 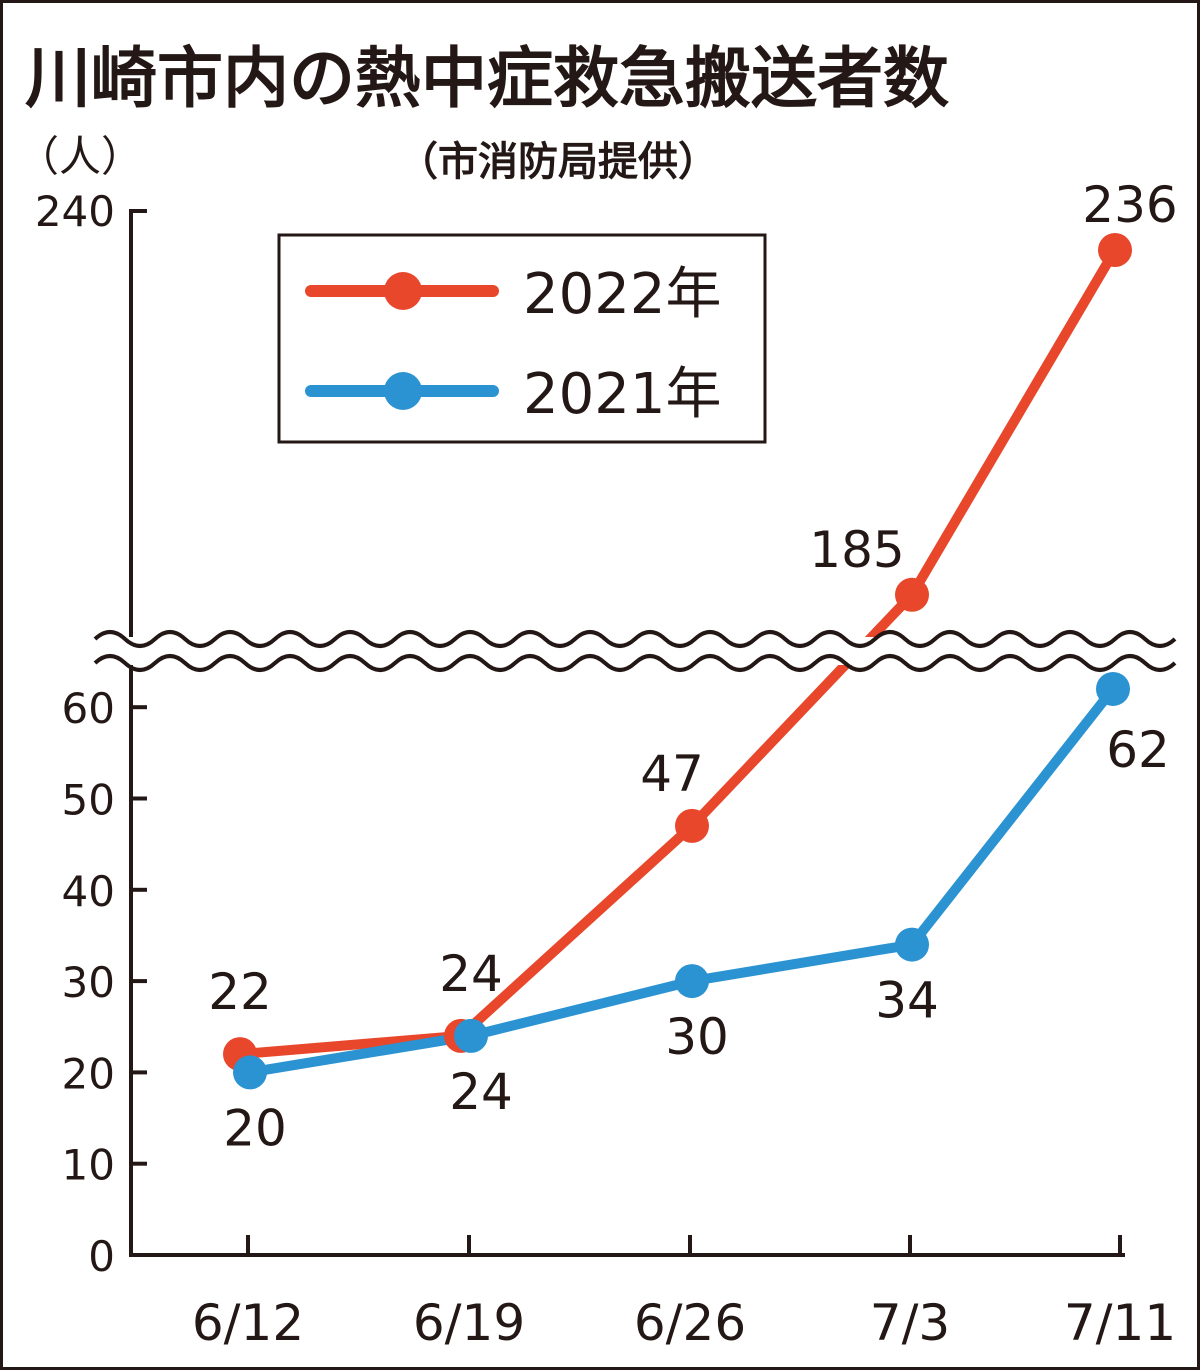 What do you see at coordinates (80, 156) in the screenshot?
I see `y-axis-label: （人）` at bounding box center [80, 156].